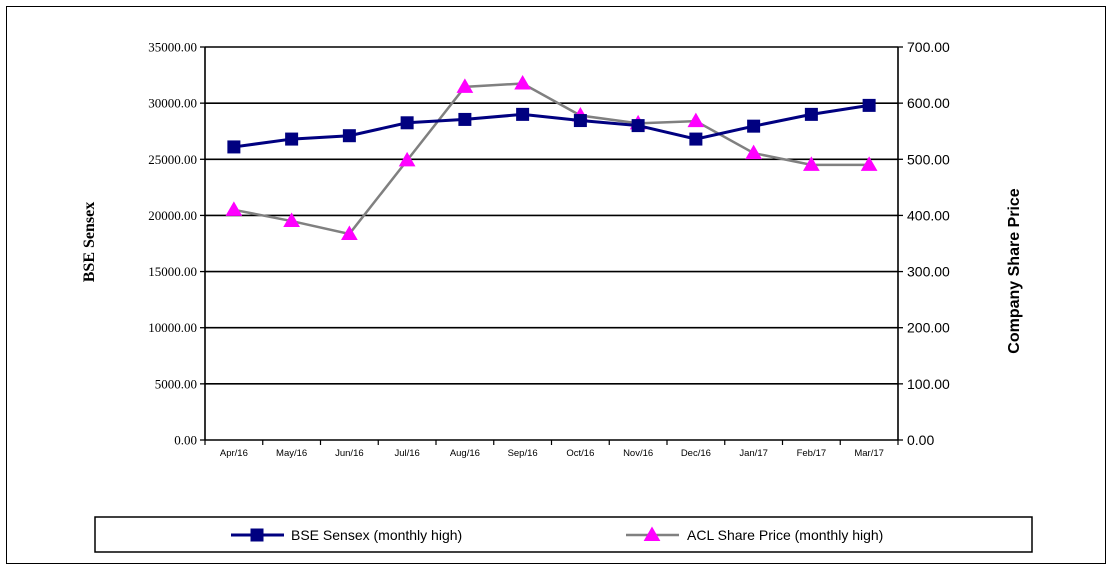  I want to click on right-tick-label: 300.00, so click(928, 272).